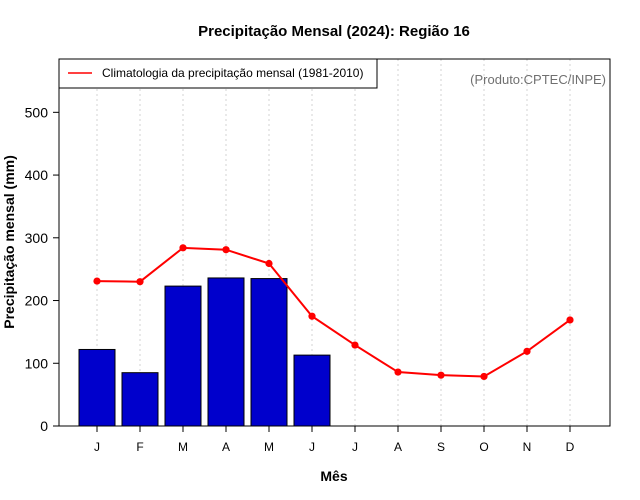  I want to click on bar-series, so click(204, 352).